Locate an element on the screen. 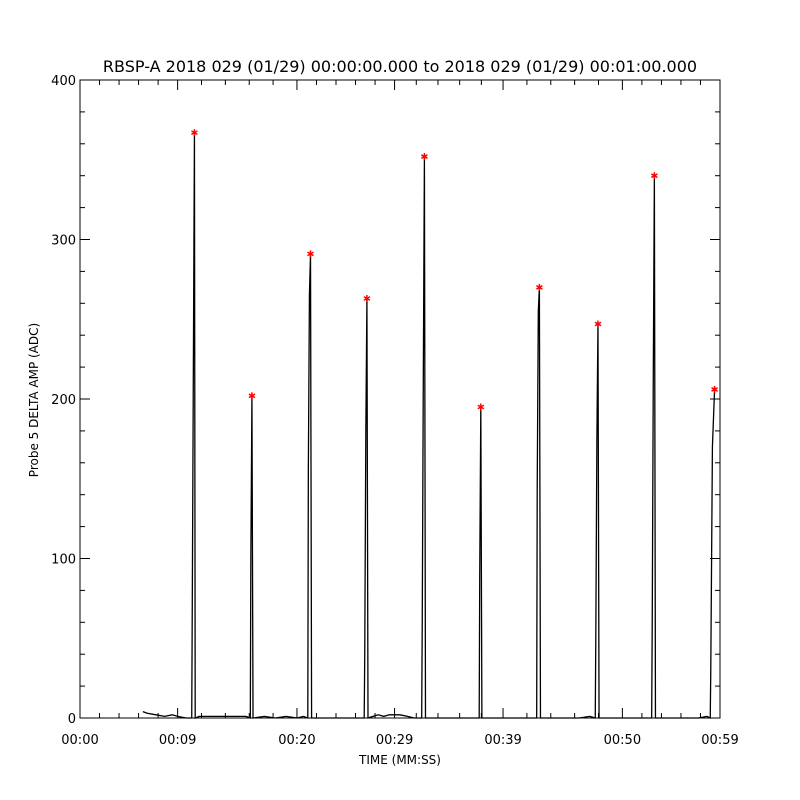 Image resolution: width=800 pixels, height=800 pixels. y-tick-label: 0 is located at coordinates (72, 719).